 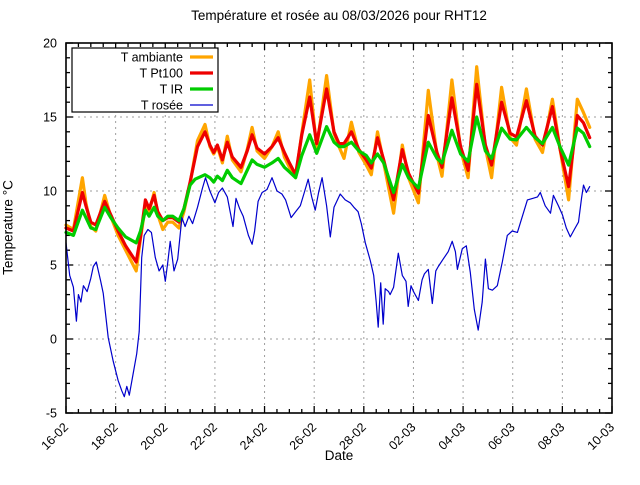 I want to click on svg-text: 20, so click(x=50, y=44).